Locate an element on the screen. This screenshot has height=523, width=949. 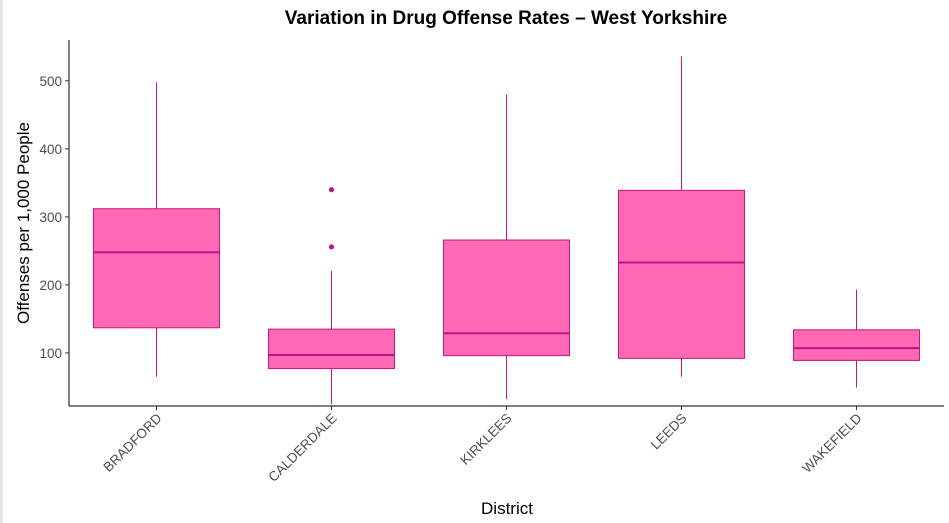
y-tick-label-300: 300 is located at coordinates (50, 217).